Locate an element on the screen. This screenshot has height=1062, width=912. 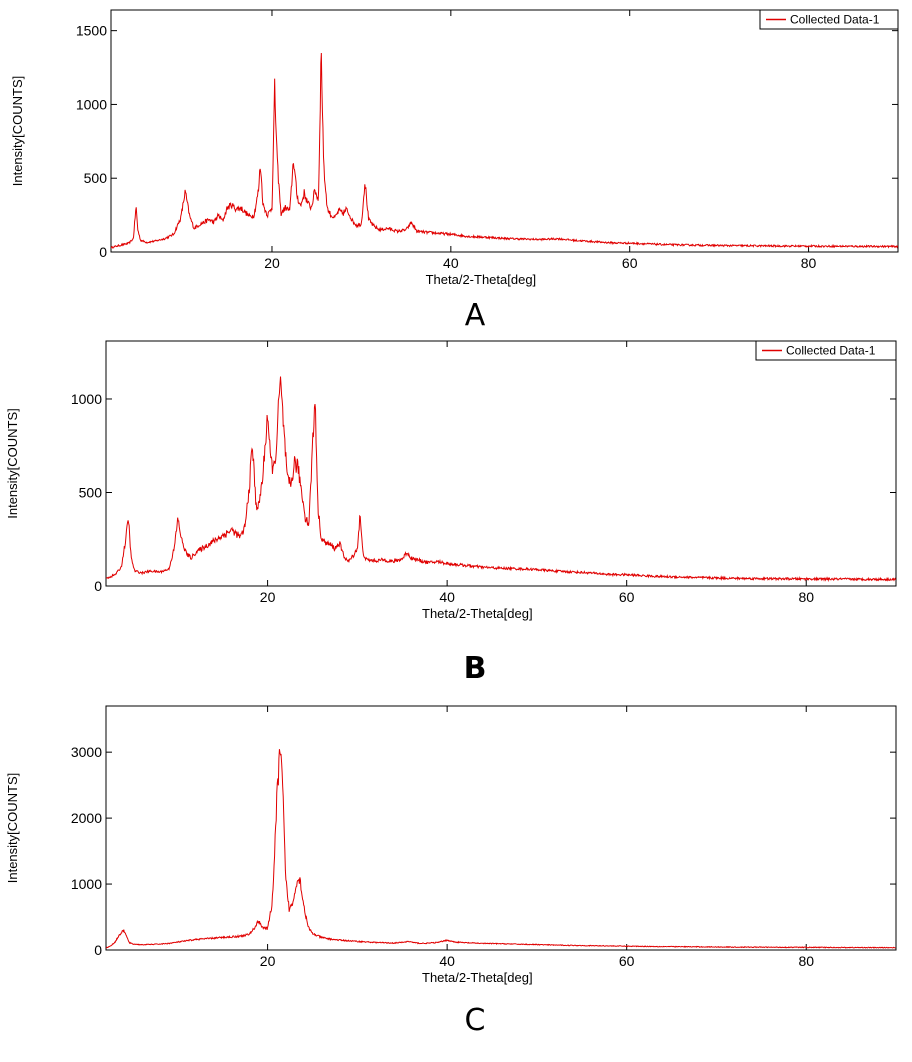
y-tick-label: 2000 is located at coordinates (86, 818).